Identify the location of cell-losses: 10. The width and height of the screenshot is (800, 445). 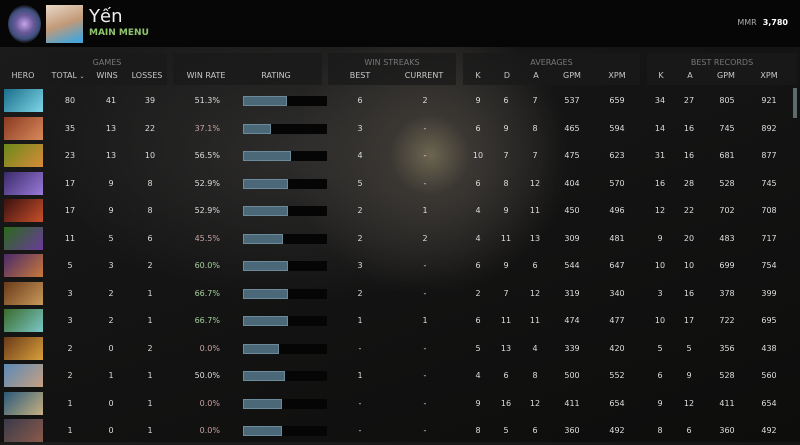
(150, 155).